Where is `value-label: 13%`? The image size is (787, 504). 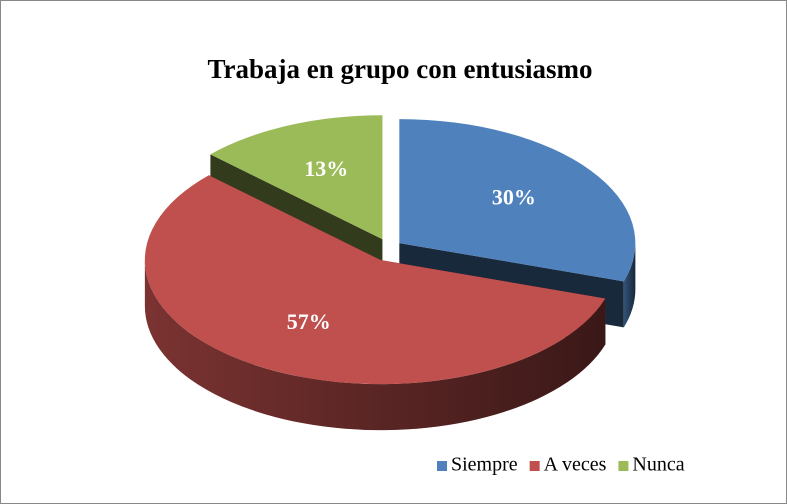
value-label: 13% is located at coordinates (326, 168).